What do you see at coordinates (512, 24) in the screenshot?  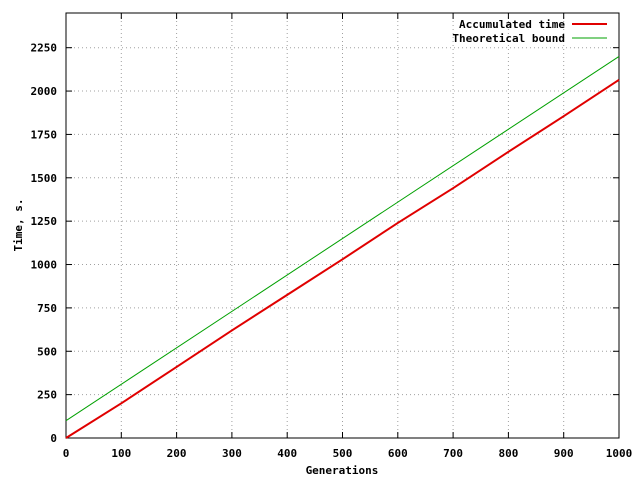 I see `legend-label-accumulated-time: Accumulated time` at bounding box center [512, 24].